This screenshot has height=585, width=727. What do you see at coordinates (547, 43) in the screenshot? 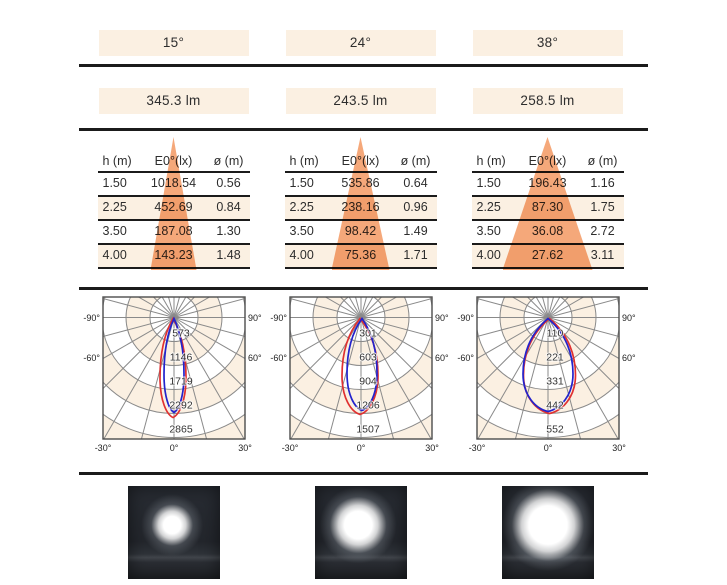
I see `beam-angle-badge: 38°` at bounding box center [547, 43].